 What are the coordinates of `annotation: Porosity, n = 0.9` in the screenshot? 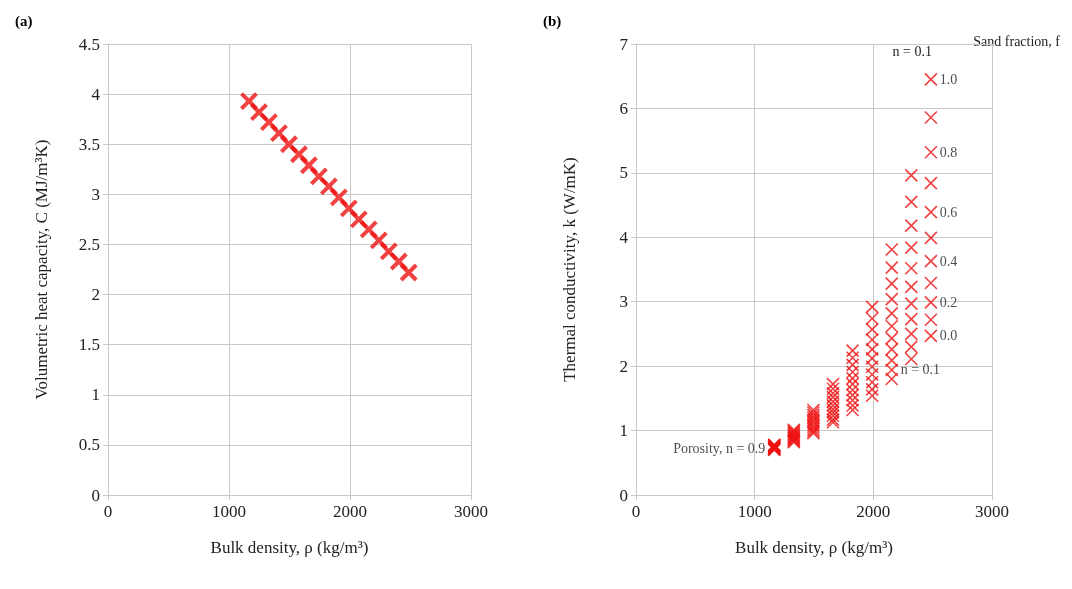 It's located at (719, 449).